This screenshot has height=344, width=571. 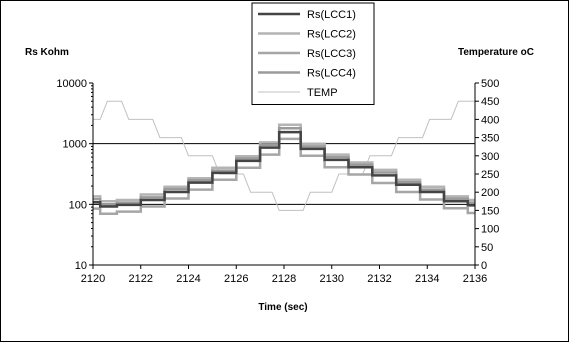 What do you see at coordinates (331, 15) in the screenshot?
I see `legend-label: Rs(LCC1)` at bounding box center [331, 15].